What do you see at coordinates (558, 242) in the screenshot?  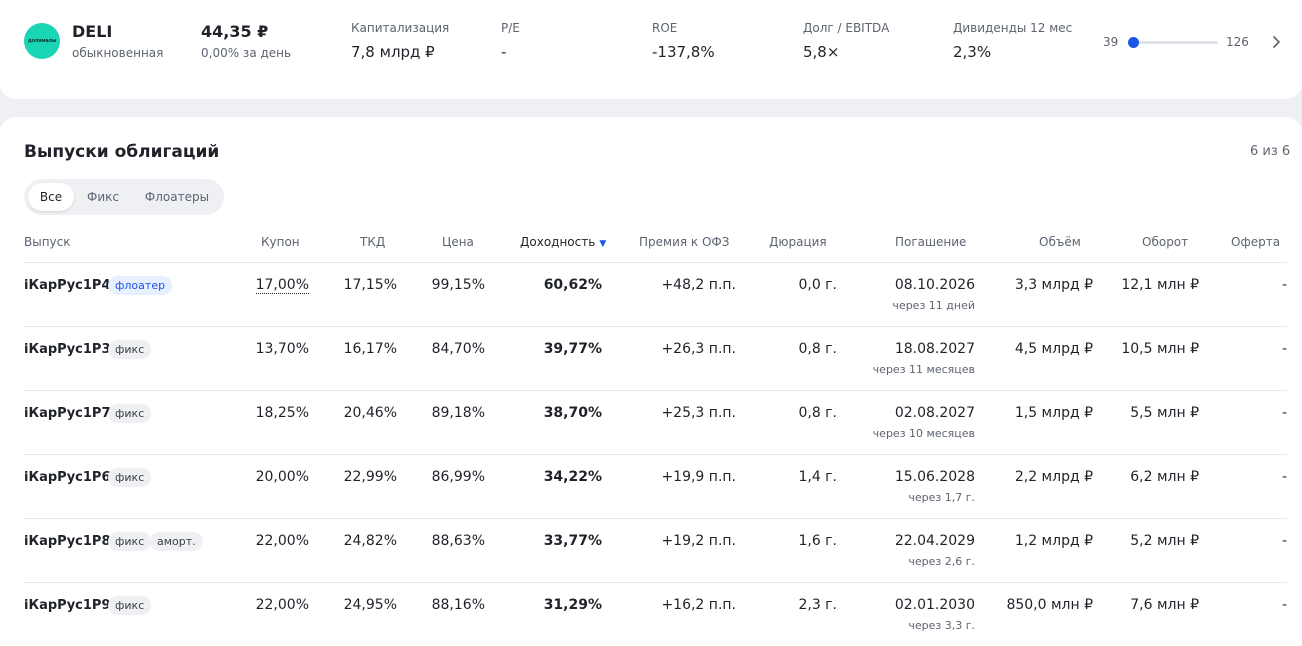 I see `col-header-yield-label: Доходность` at bounding box center [558, 242].